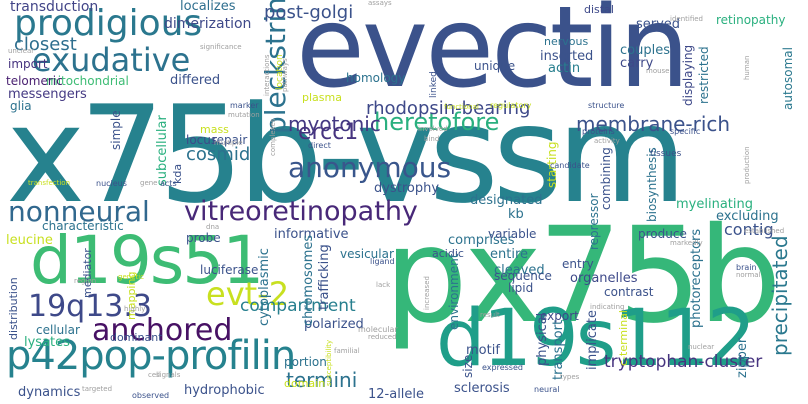 The image size is (808, 404). I want to click on word-autosomal: autosomal, so click(788, 78).